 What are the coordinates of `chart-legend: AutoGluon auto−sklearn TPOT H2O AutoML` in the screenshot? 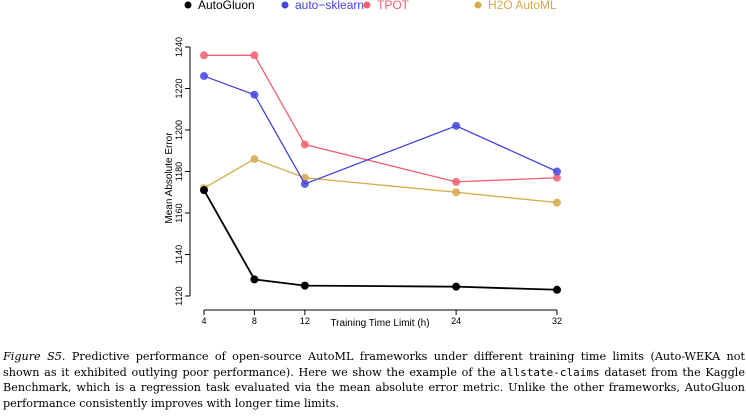 It's located at (370, 6).